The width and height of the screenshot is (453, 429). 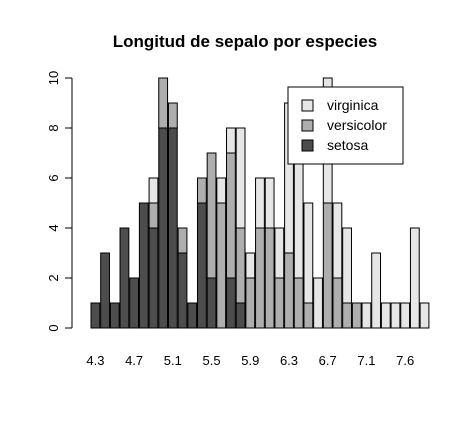 I want to click on bar-virginica-7.1, so click(x=366, y=315).